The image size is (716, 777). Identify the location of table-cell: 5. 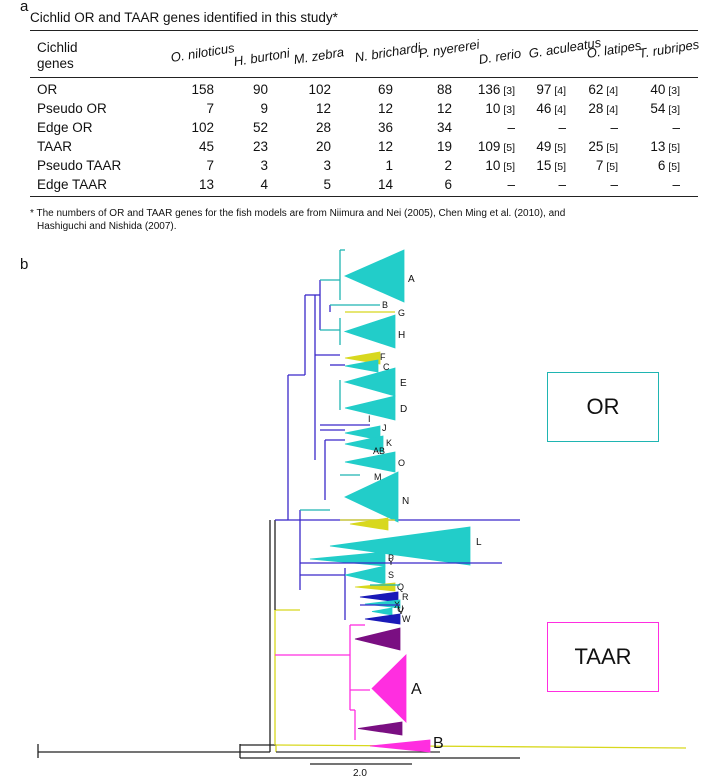
(307, 184).